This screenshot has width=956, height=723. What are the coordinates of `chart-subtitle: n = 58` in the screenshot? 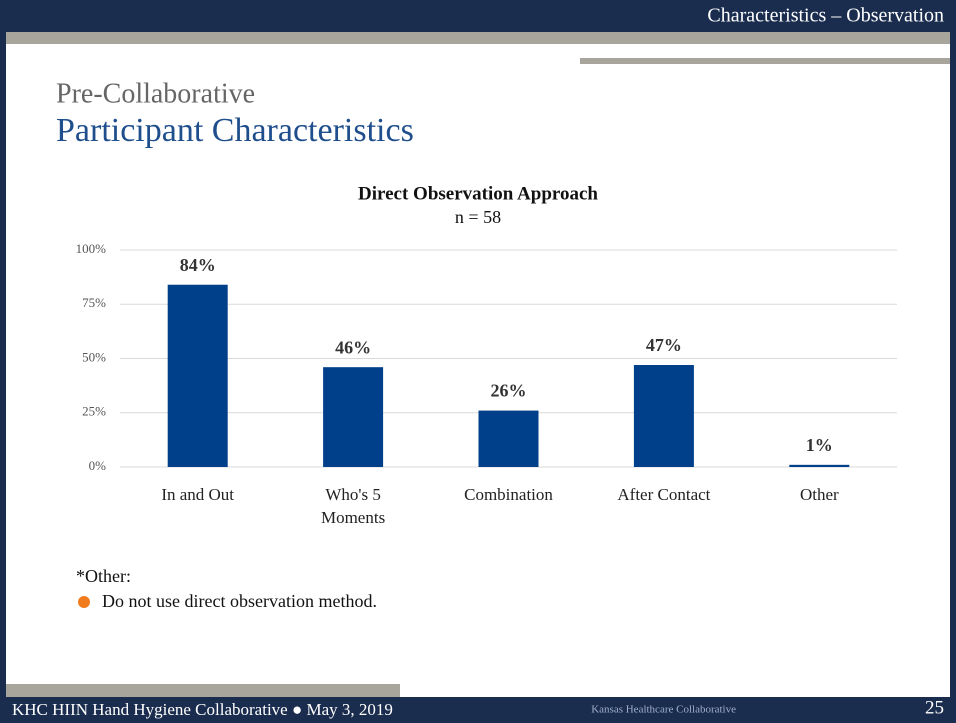 It's located at (478, 217).